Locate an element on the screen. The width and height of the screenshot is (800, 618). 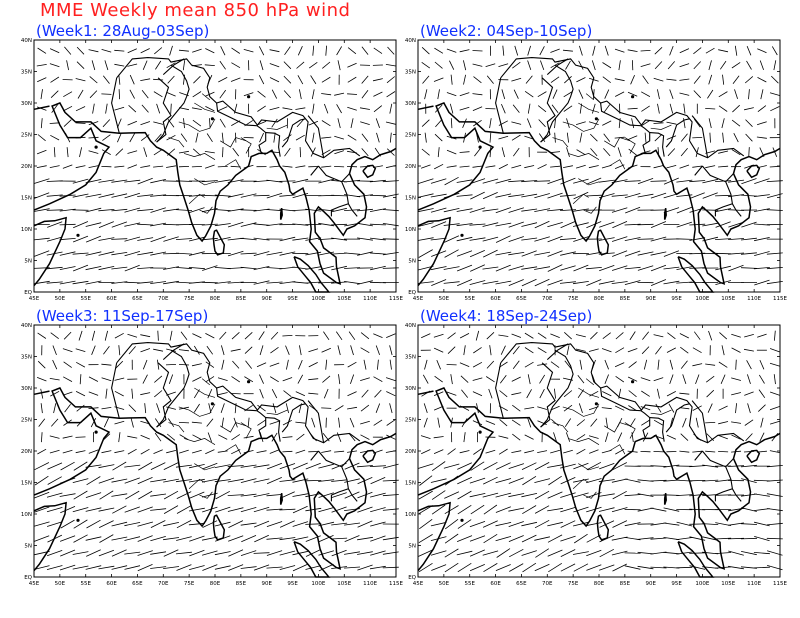
figure-title: MME Weekly mean 850 hPa wind is located at coordinates (195, 10).